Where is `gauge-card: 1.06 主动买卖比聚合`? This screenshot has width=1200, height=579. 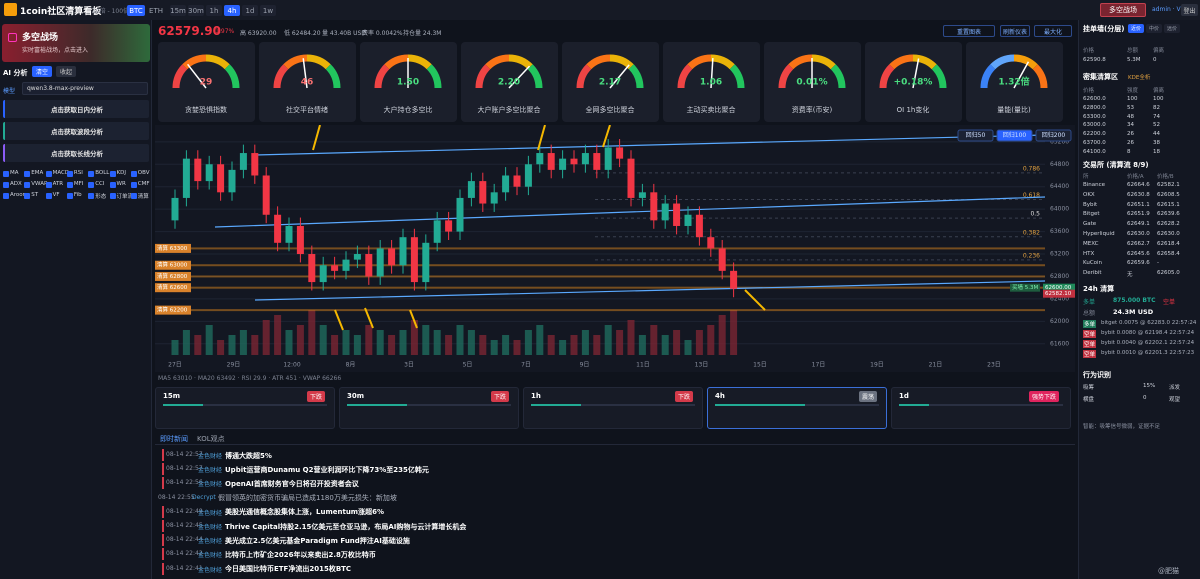
gauge-card: 1.06 主动买卖比聚合 is located at coordinates (711, 82).